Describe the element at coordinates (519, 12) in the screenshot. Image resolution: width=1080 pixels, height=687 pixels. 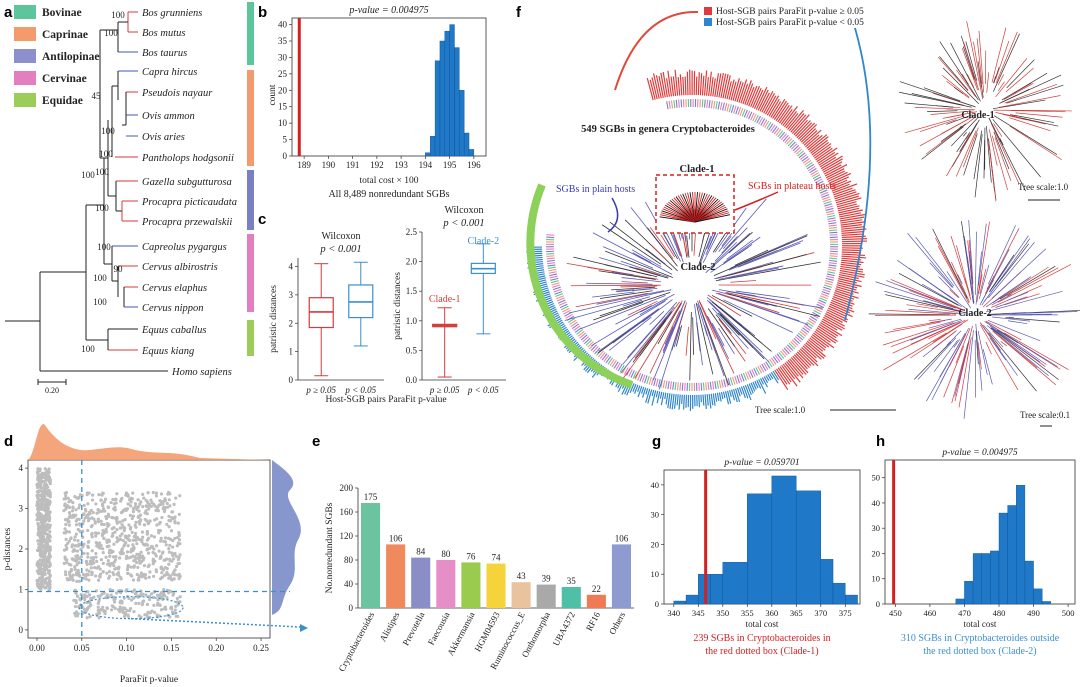
I see `panel-label-f: f` at that location.